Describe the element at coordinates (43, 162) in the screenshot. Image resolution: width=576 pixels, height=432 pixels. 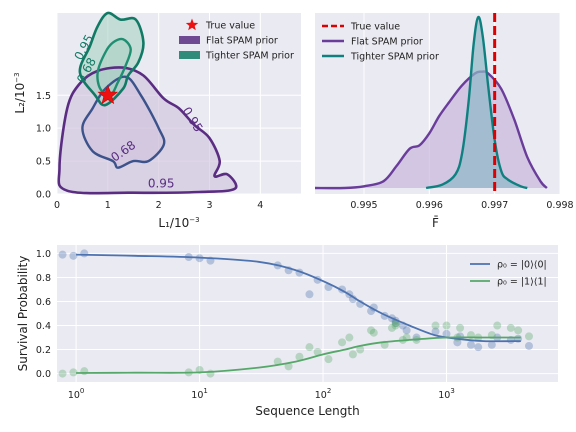
I see `y-tick-label: 0.5` at that location.